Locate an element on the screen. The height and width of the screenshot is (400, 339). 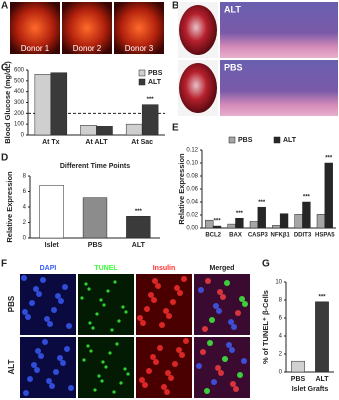
y-tick-label: 2 is located at coordinates (281, 355).